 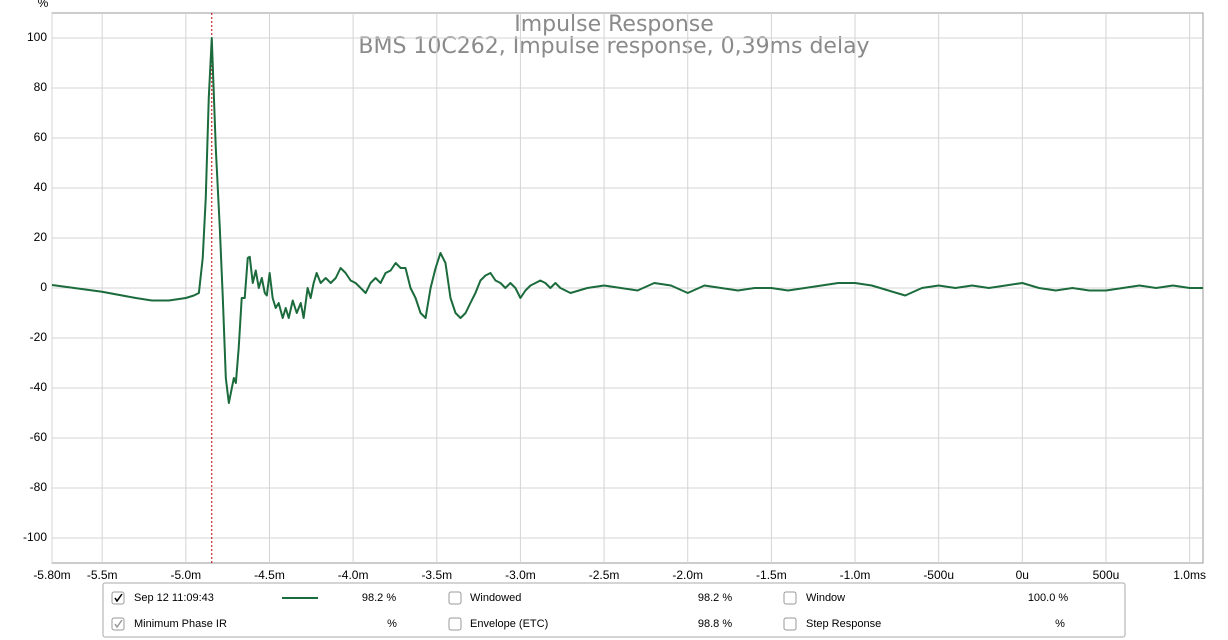 What do you see at coordinates (41, 237) in the screenshot?
I see `y-tick-label: 20` at bounding box center [41, 237].